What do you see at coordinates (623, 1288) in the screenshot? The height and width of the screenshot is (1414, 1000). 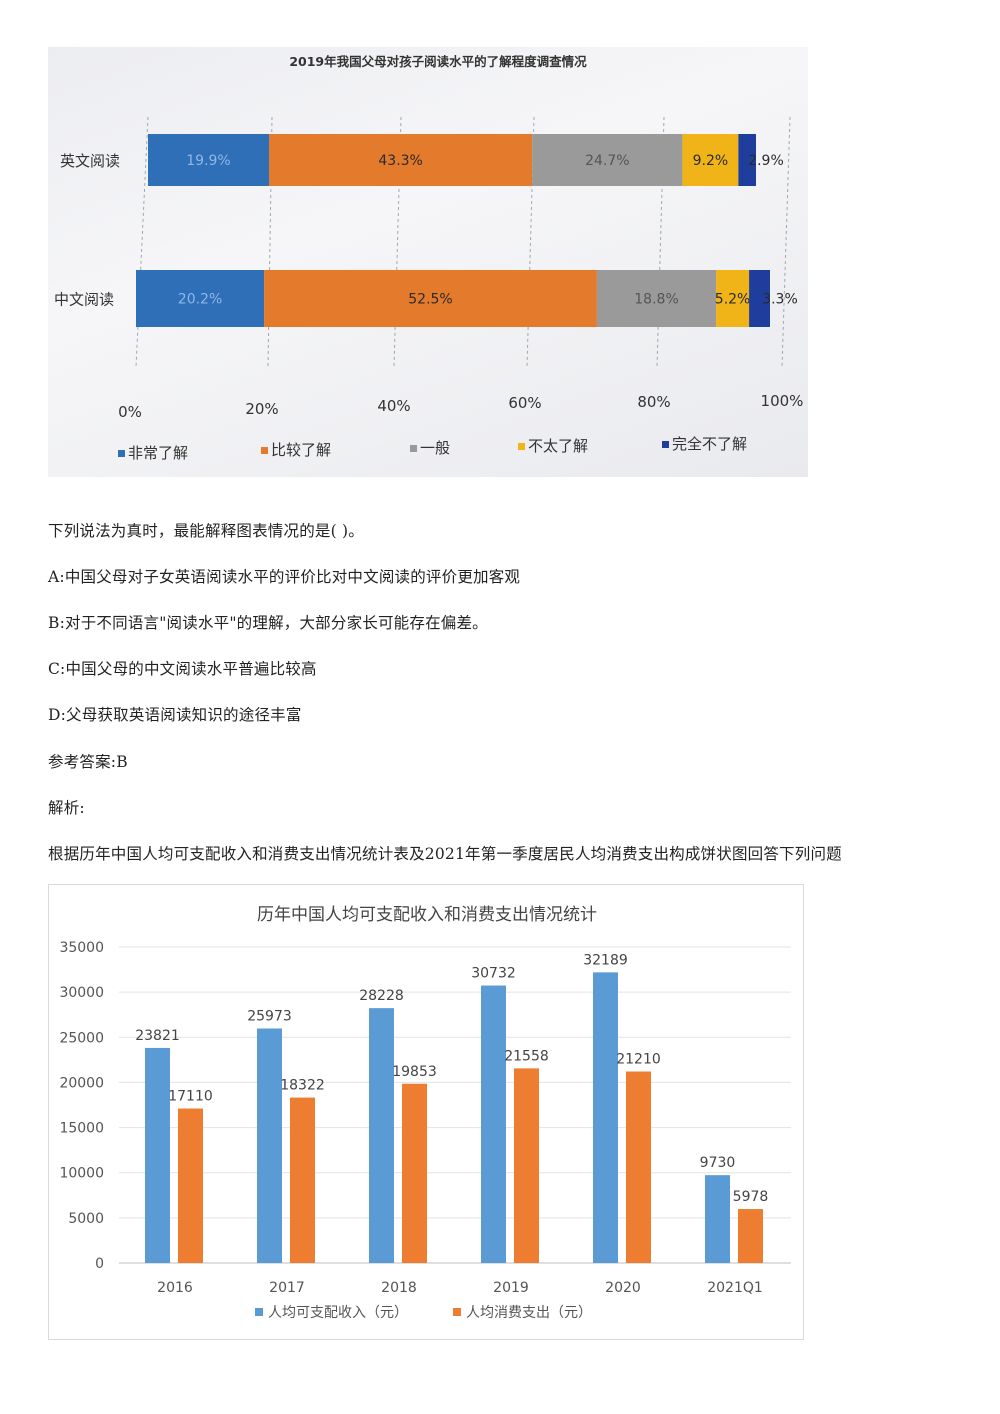 I see `x-tick-label: 2020` at bounding box center [623, 1288].